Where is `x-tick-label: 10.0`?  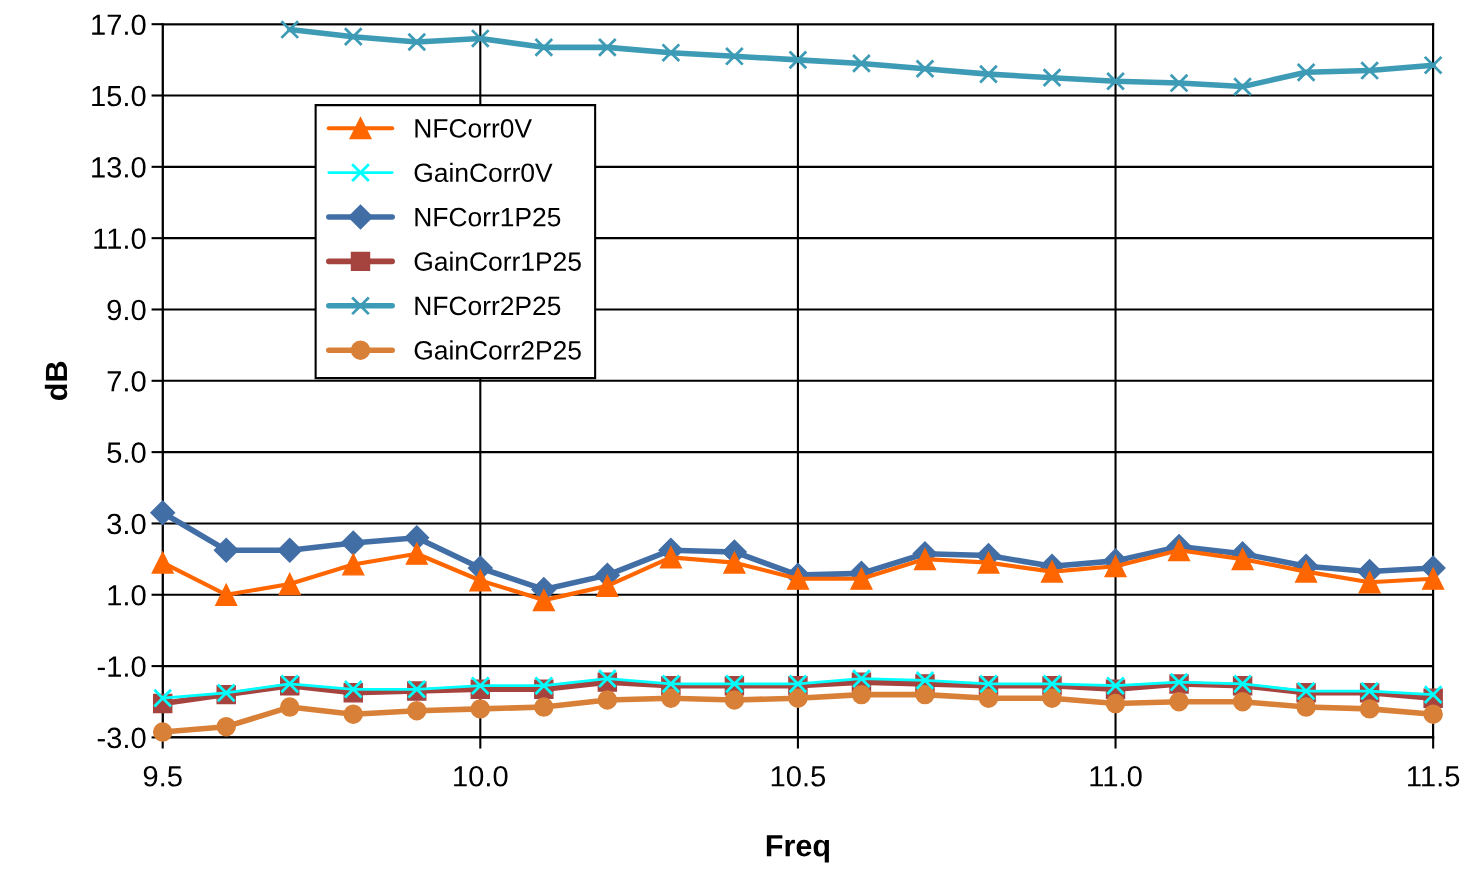
x-tick-label: 10.0 is located at coordinates (481, 776).